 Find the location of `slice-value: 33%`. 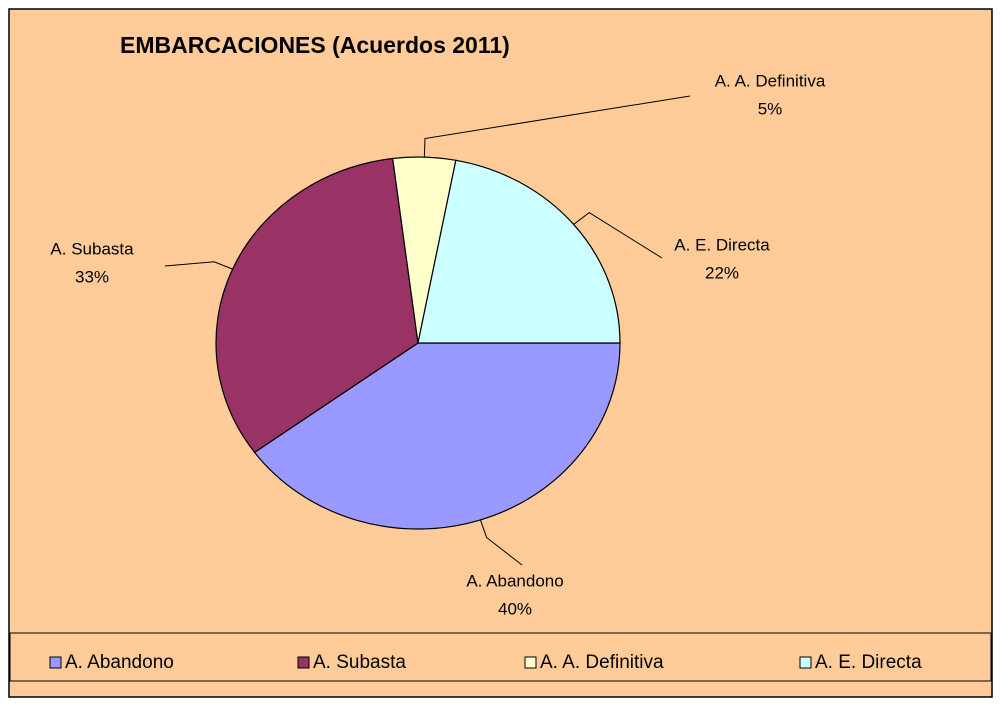

slice-value: 33% is located at coordinates (92, 276).